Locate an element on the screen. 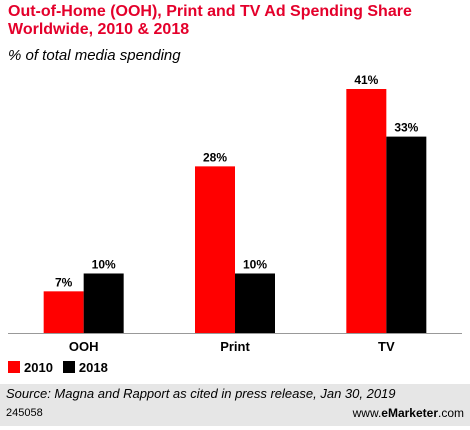  legend-swatch-2010 is located at coordinates (14, 367).